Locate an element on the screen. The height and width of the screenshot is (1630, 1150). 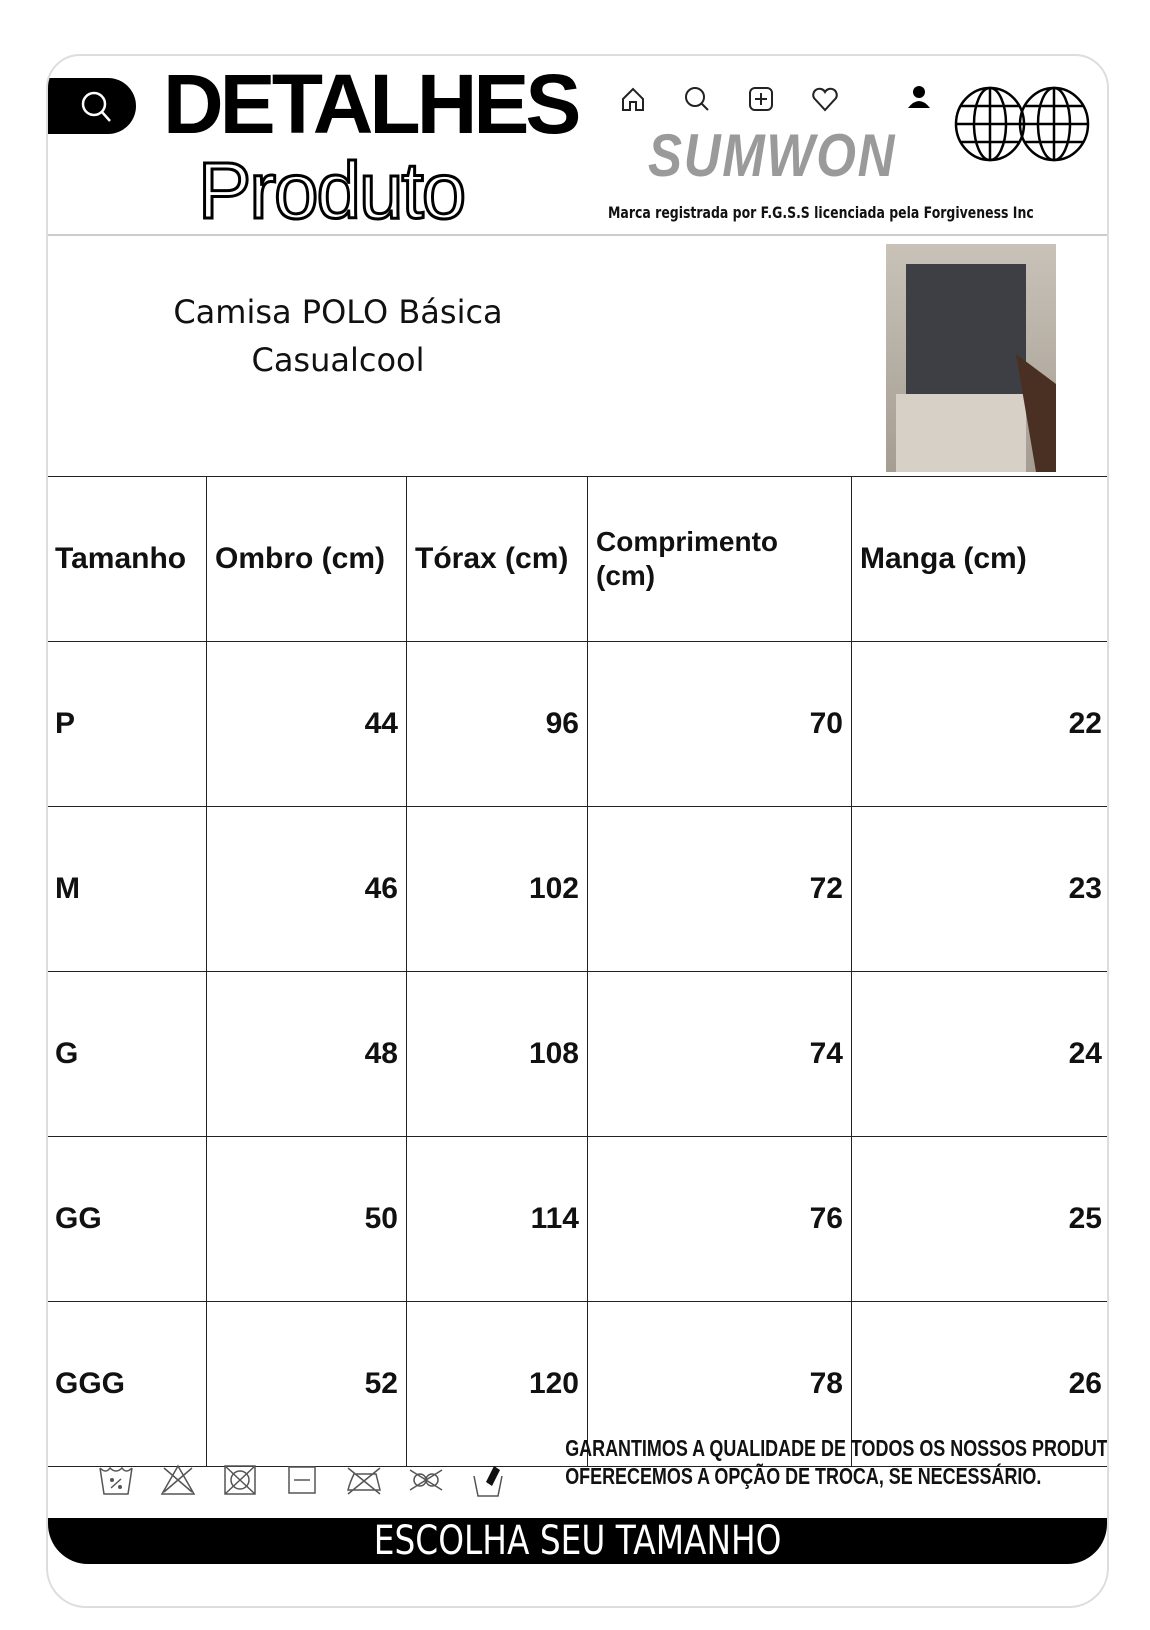
measure-cell: 96 is located at coordinates (497, 724).